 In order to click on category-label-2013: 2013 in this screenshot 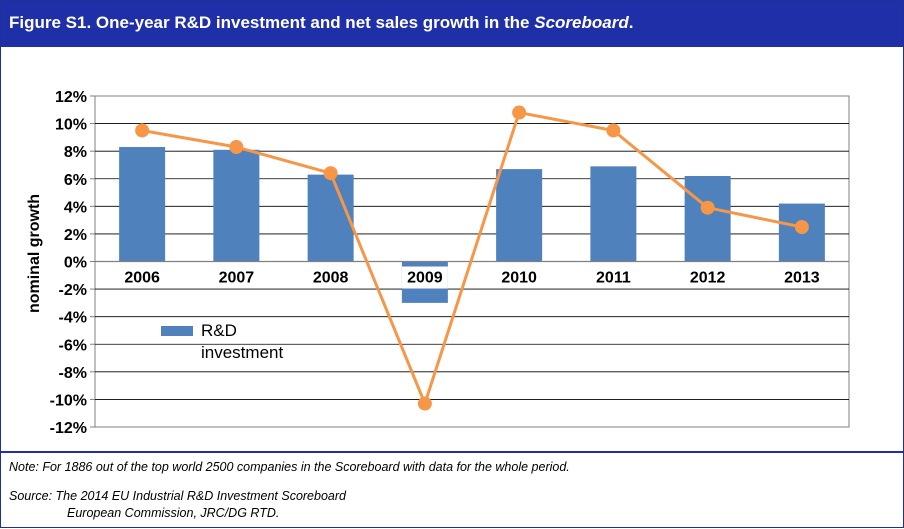, I will do `click(802, 278)`.